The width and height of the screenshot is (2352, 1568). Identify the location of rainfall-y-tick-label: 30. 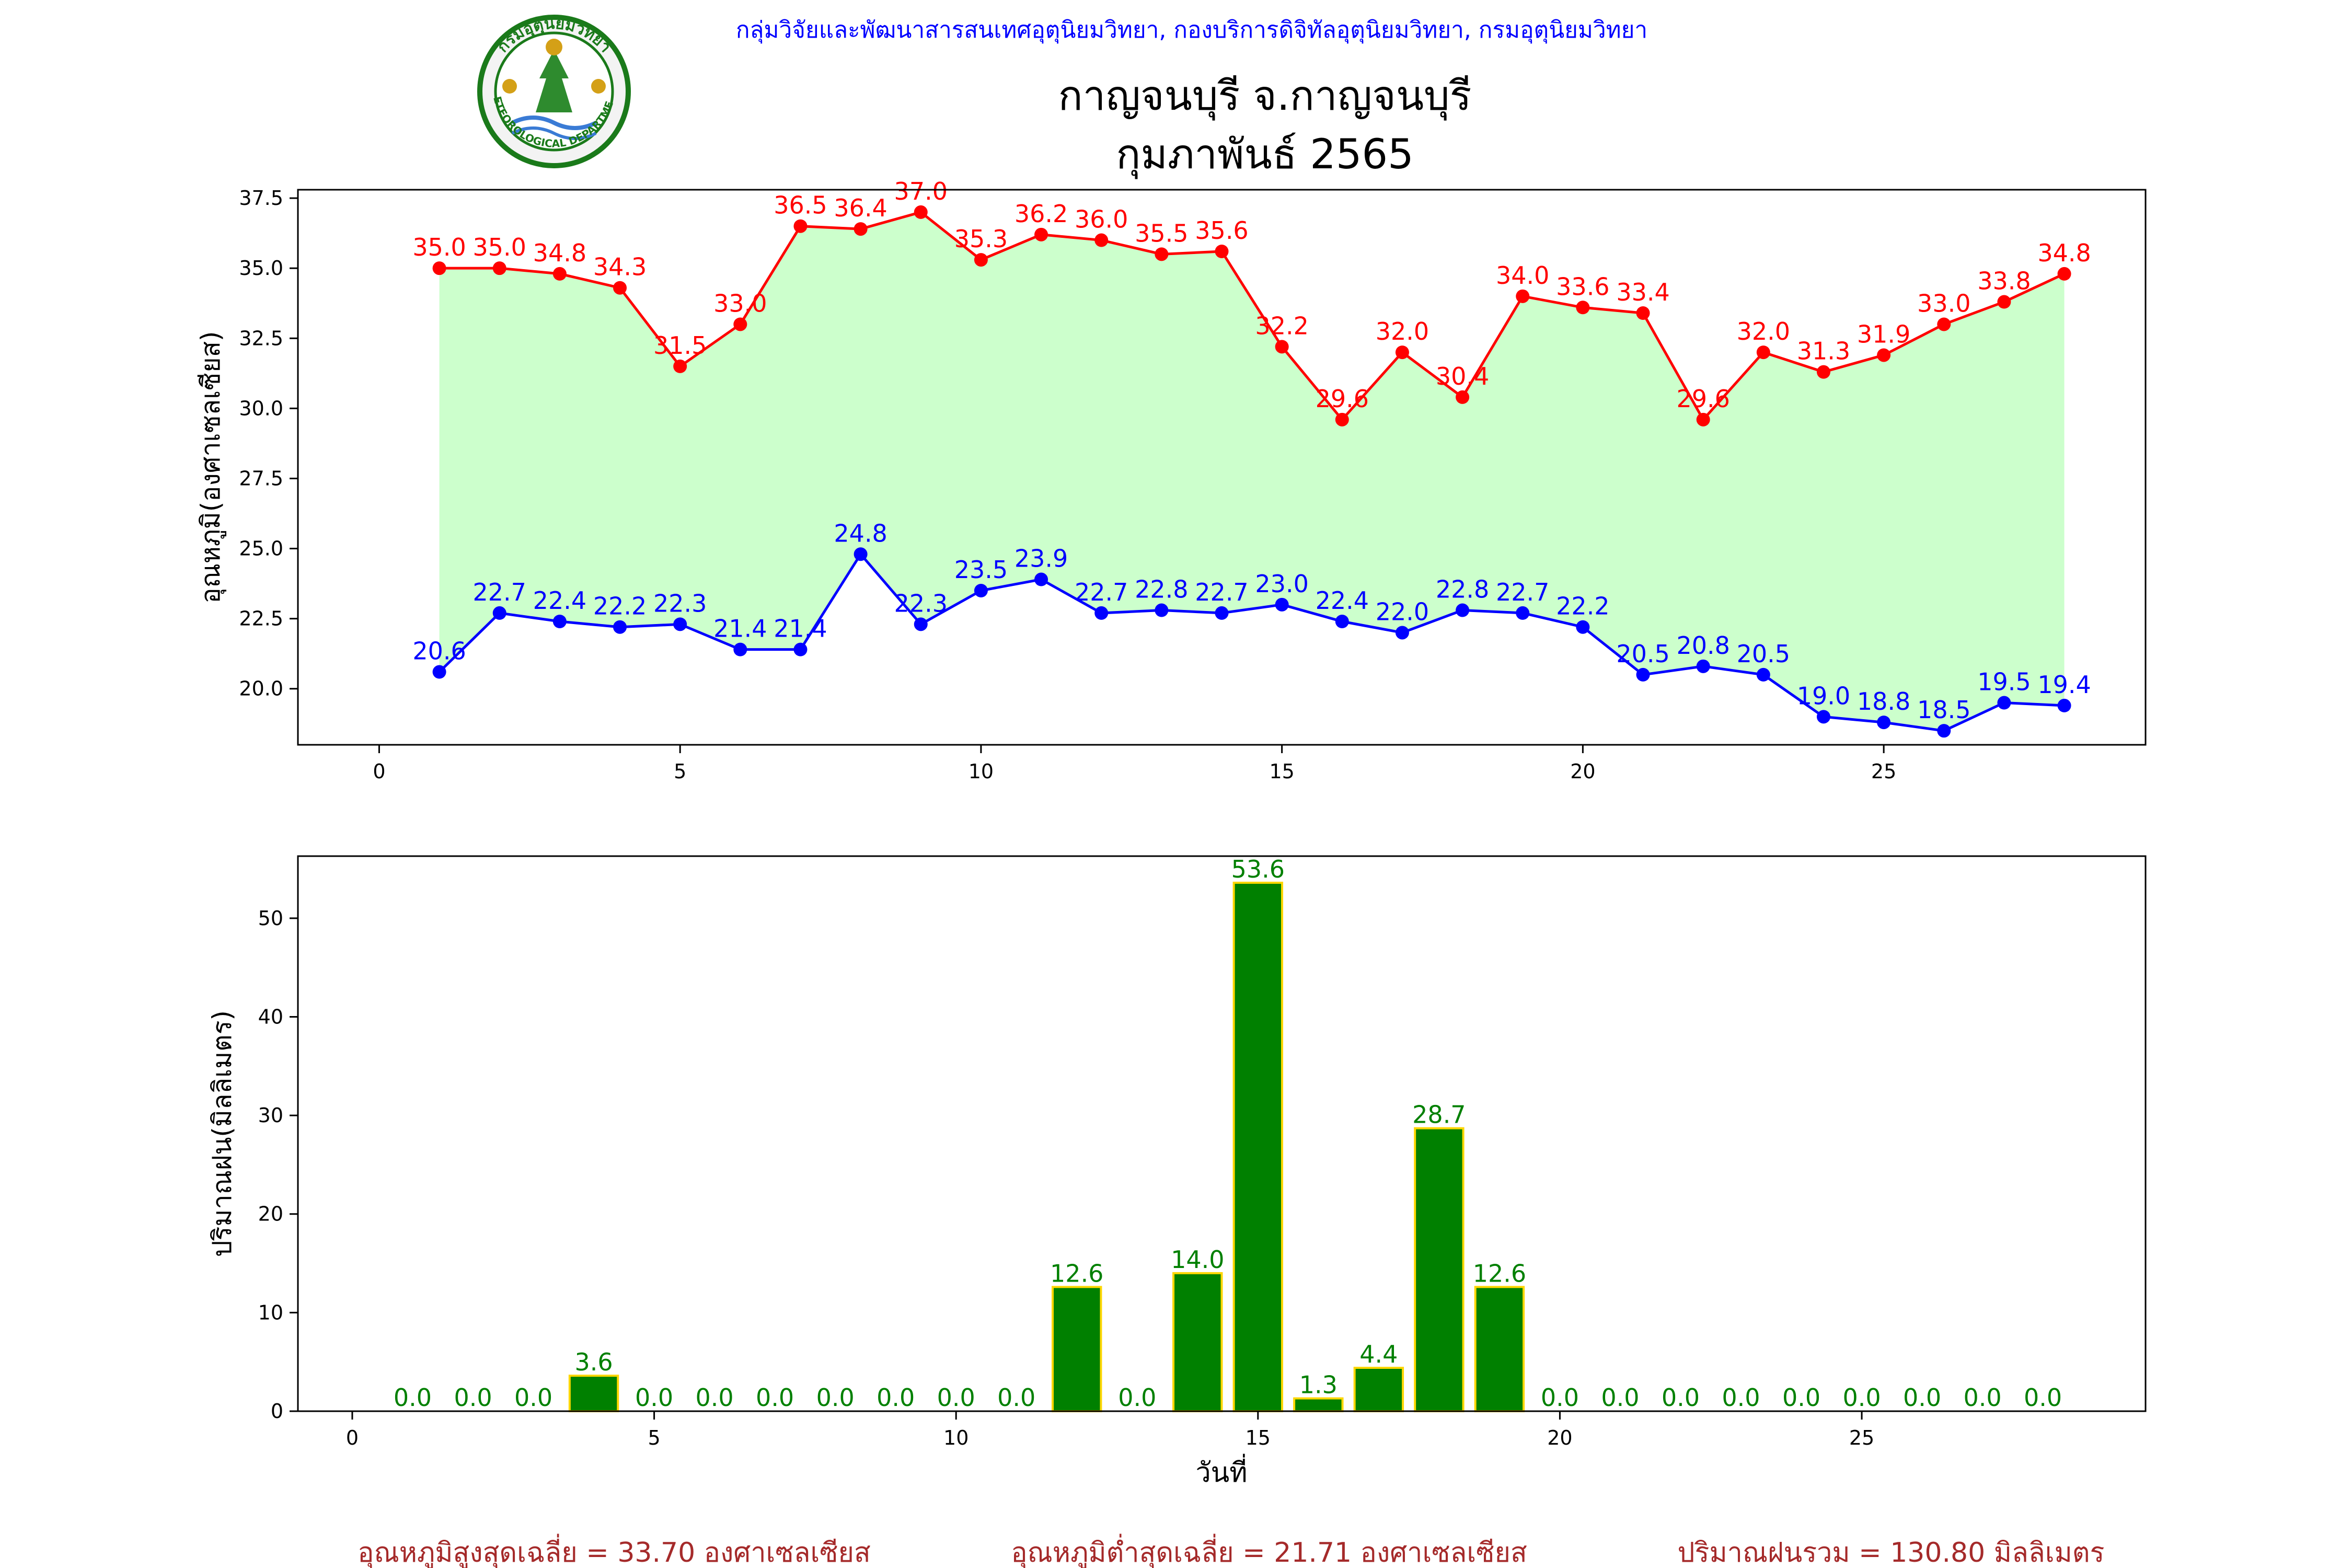
(270, 1115).